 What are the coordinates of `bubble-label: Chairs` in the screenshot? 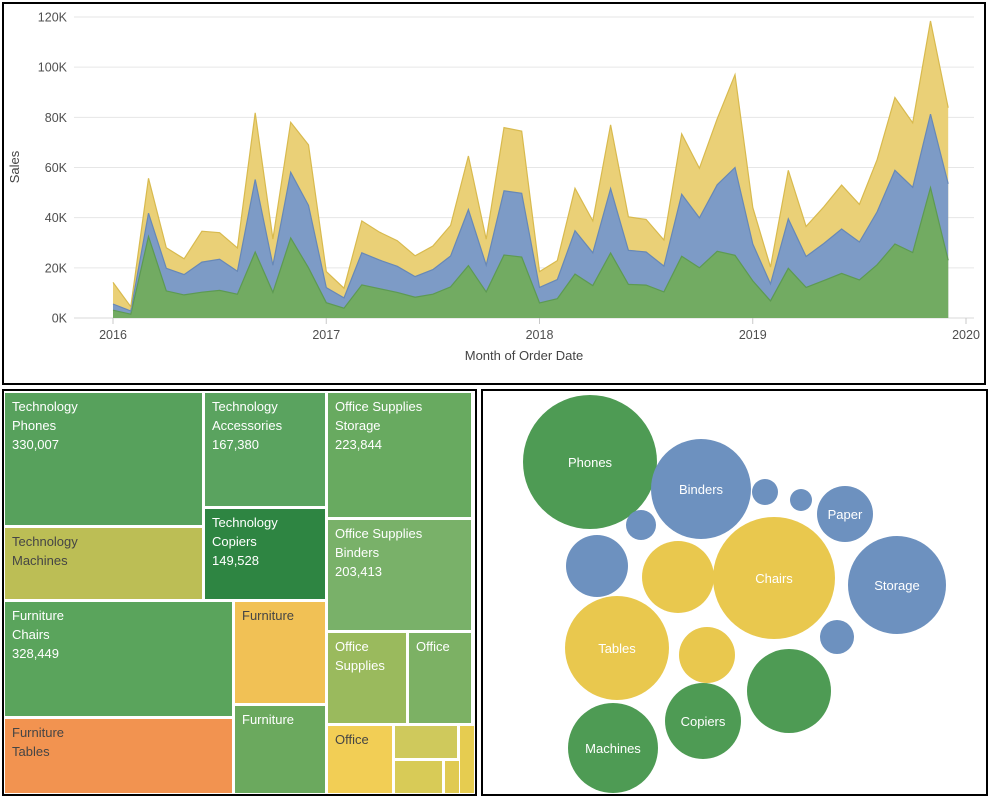 It's located at (774, 578).